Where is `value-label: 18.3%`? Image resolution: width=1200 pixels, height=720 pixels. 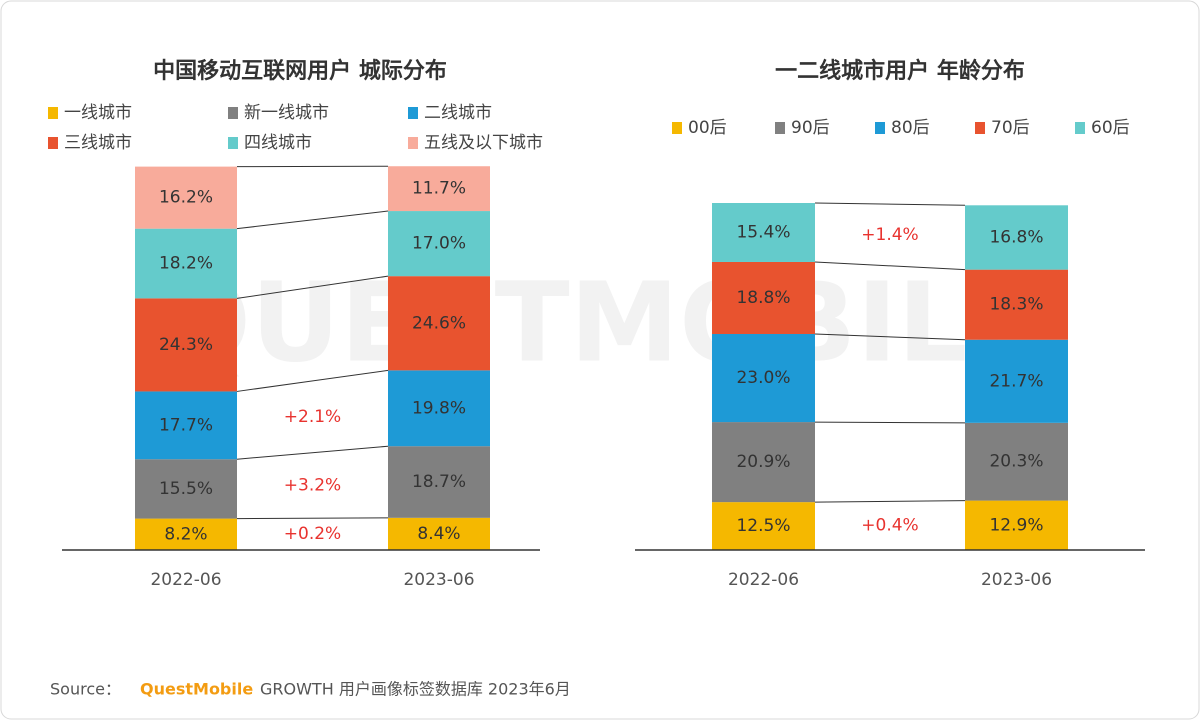
value-label: 18.3% is located at coordinates (1016, 305).